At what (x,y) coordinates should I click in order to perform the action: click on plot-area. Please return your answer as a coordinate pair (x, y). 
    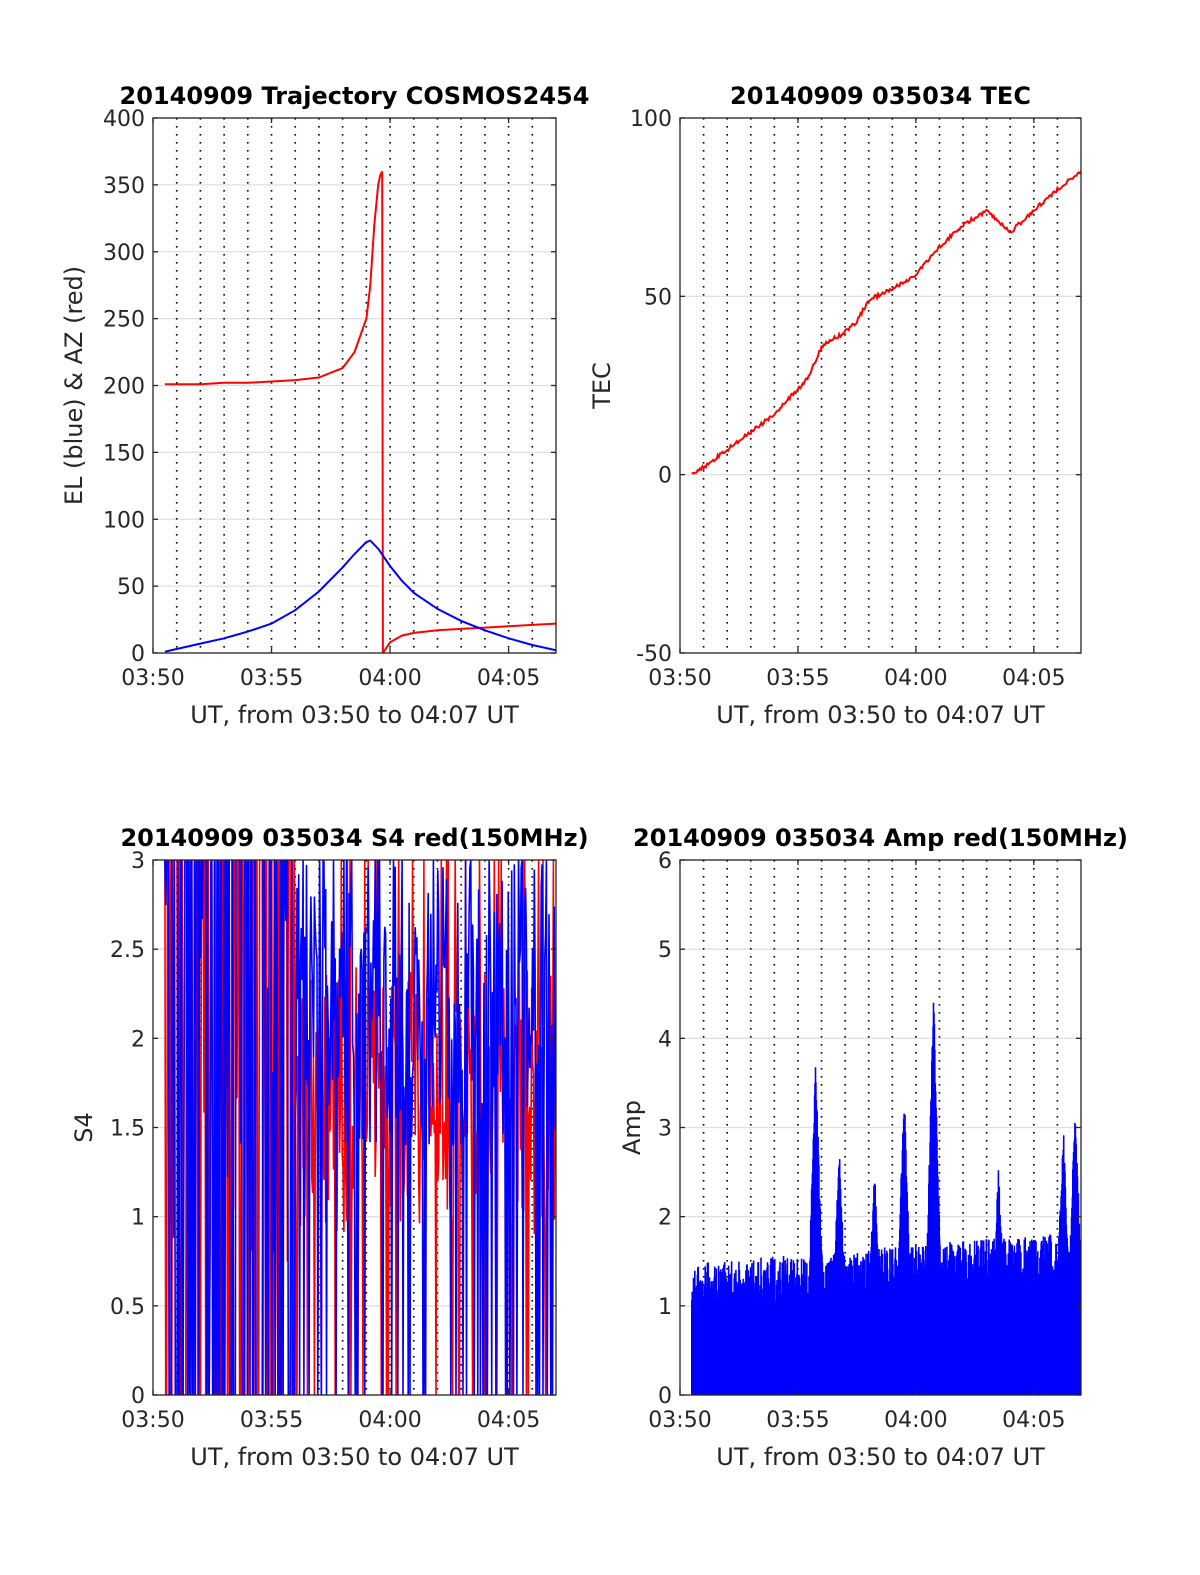
    Looking at the image, I should click on (880, 385).